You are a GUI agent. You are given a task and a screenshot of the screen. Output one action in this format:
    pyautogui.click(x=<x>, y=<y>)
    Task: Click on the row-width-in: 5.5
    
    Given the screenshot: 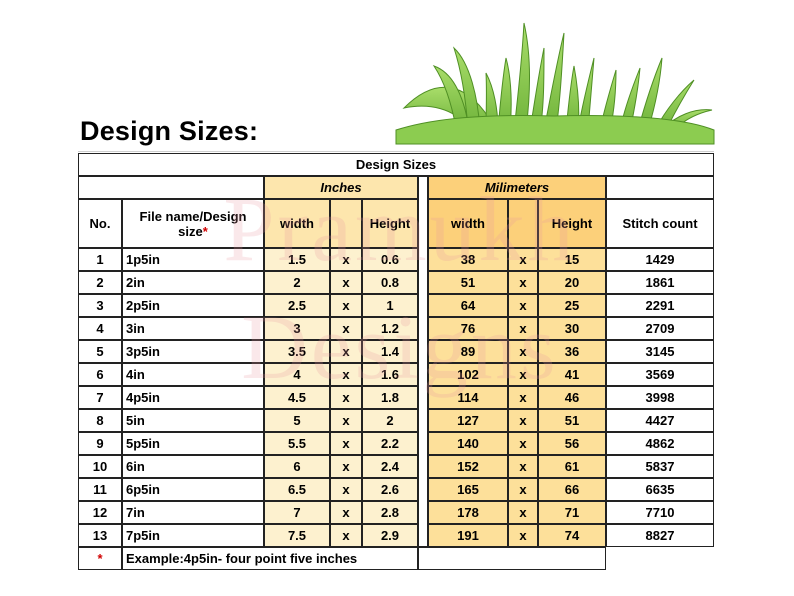 What is the action you would take?
    pyautogui.click(x=297, y=443)
    